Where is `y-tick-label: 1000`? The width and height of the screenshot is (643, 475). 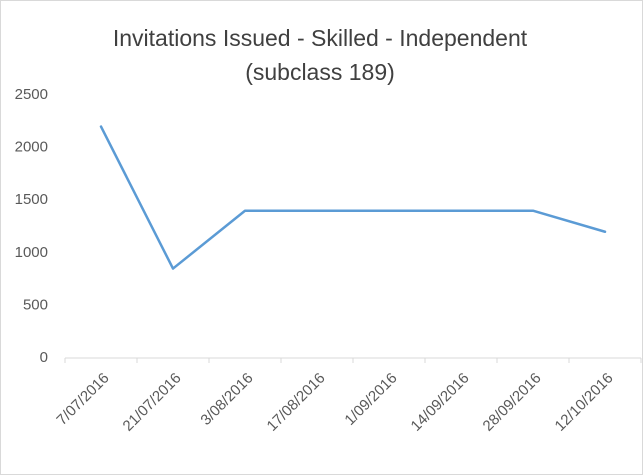 y-tick-label: 1000 is located at coordinates (31, 252).